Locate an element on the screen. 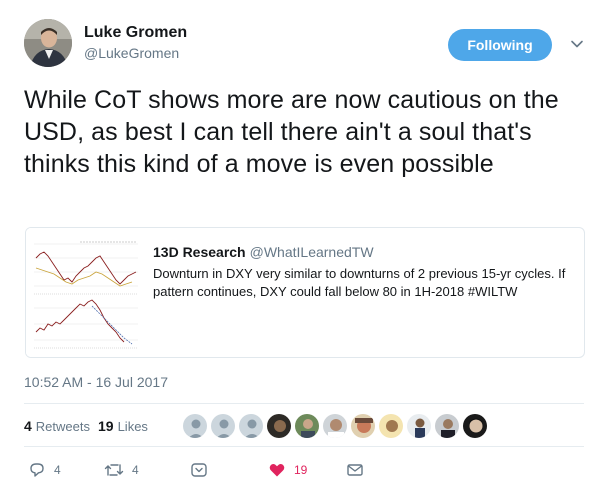  retweets-count: 4 is located at coordinates (28, 426).